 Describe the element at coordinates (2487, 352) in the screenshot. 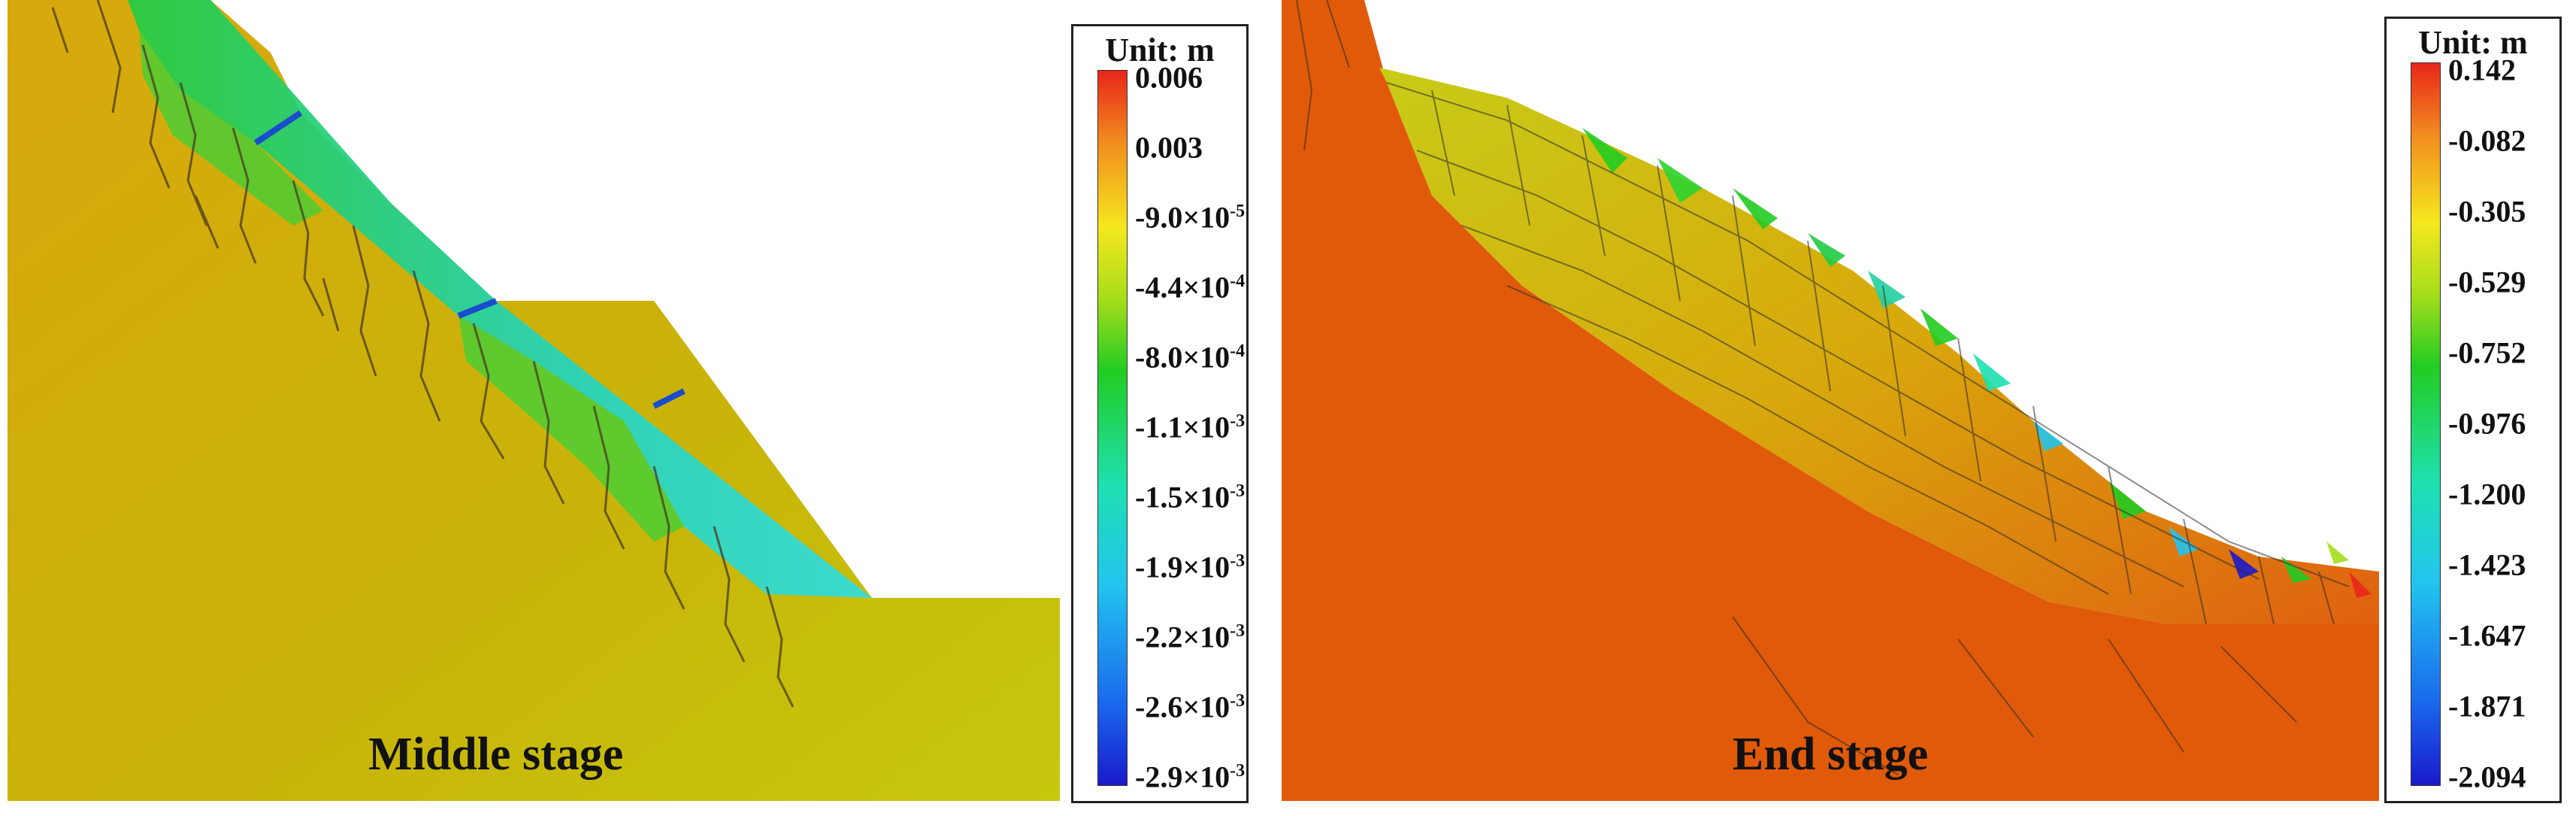

I see `legend-tick-label: -0.752` at that location.